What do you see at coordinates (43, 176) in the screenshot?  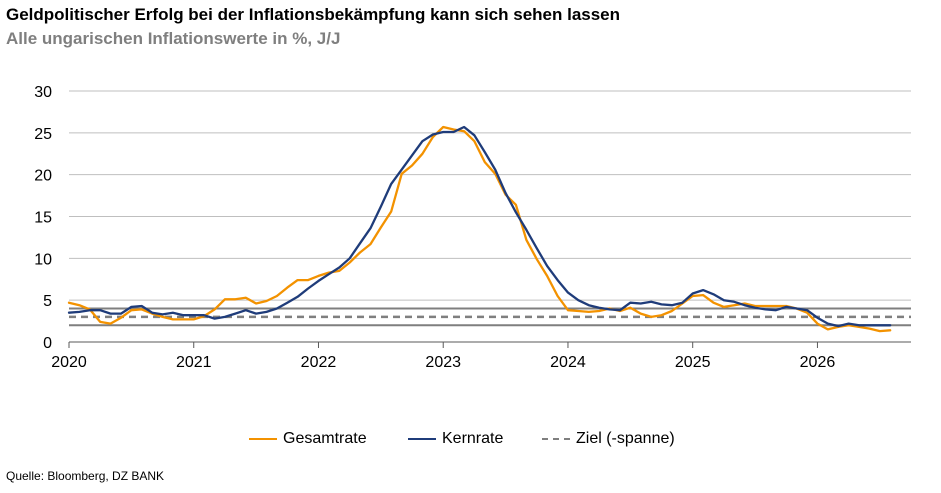 I see `y-tick-label: 20` at bounding box center [43, 176].